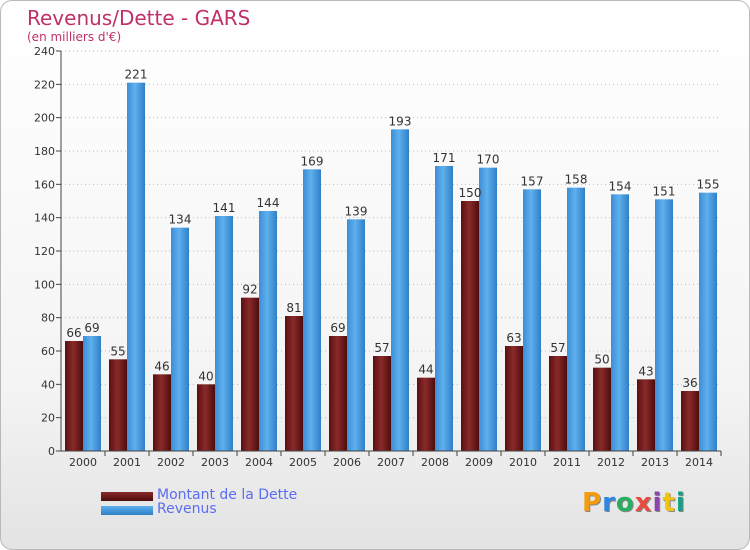 The width and height of the screenshot is (750, 550). What do you see at coordinates (127, 462) in the screenshot?
I see `x-tick-label: 2001` at bounding box center [127, 462].